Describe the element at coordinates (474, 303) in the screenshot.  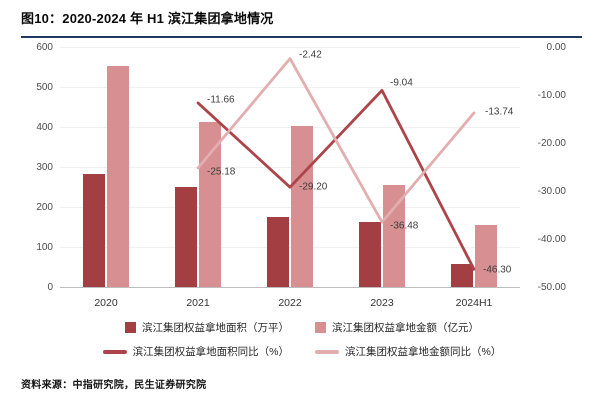
I see `x-tick-label: 2024H1` at that location.